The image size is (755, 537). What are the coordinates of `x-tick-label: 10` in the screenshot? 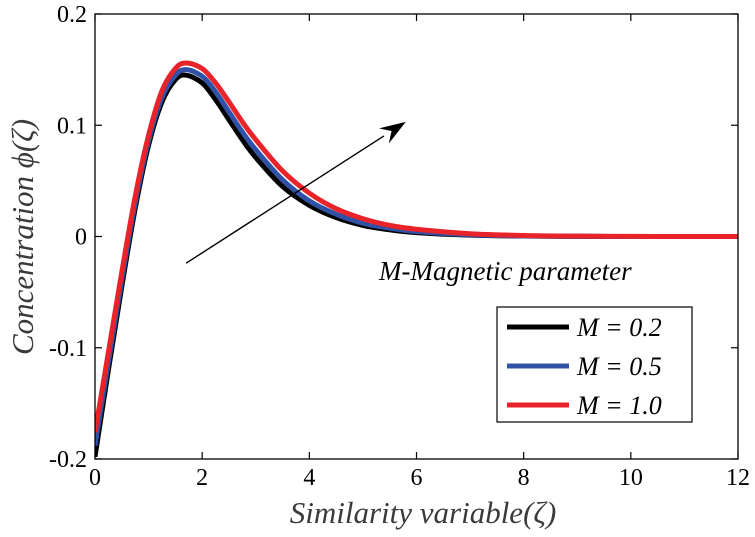 It's located at (631, 478).